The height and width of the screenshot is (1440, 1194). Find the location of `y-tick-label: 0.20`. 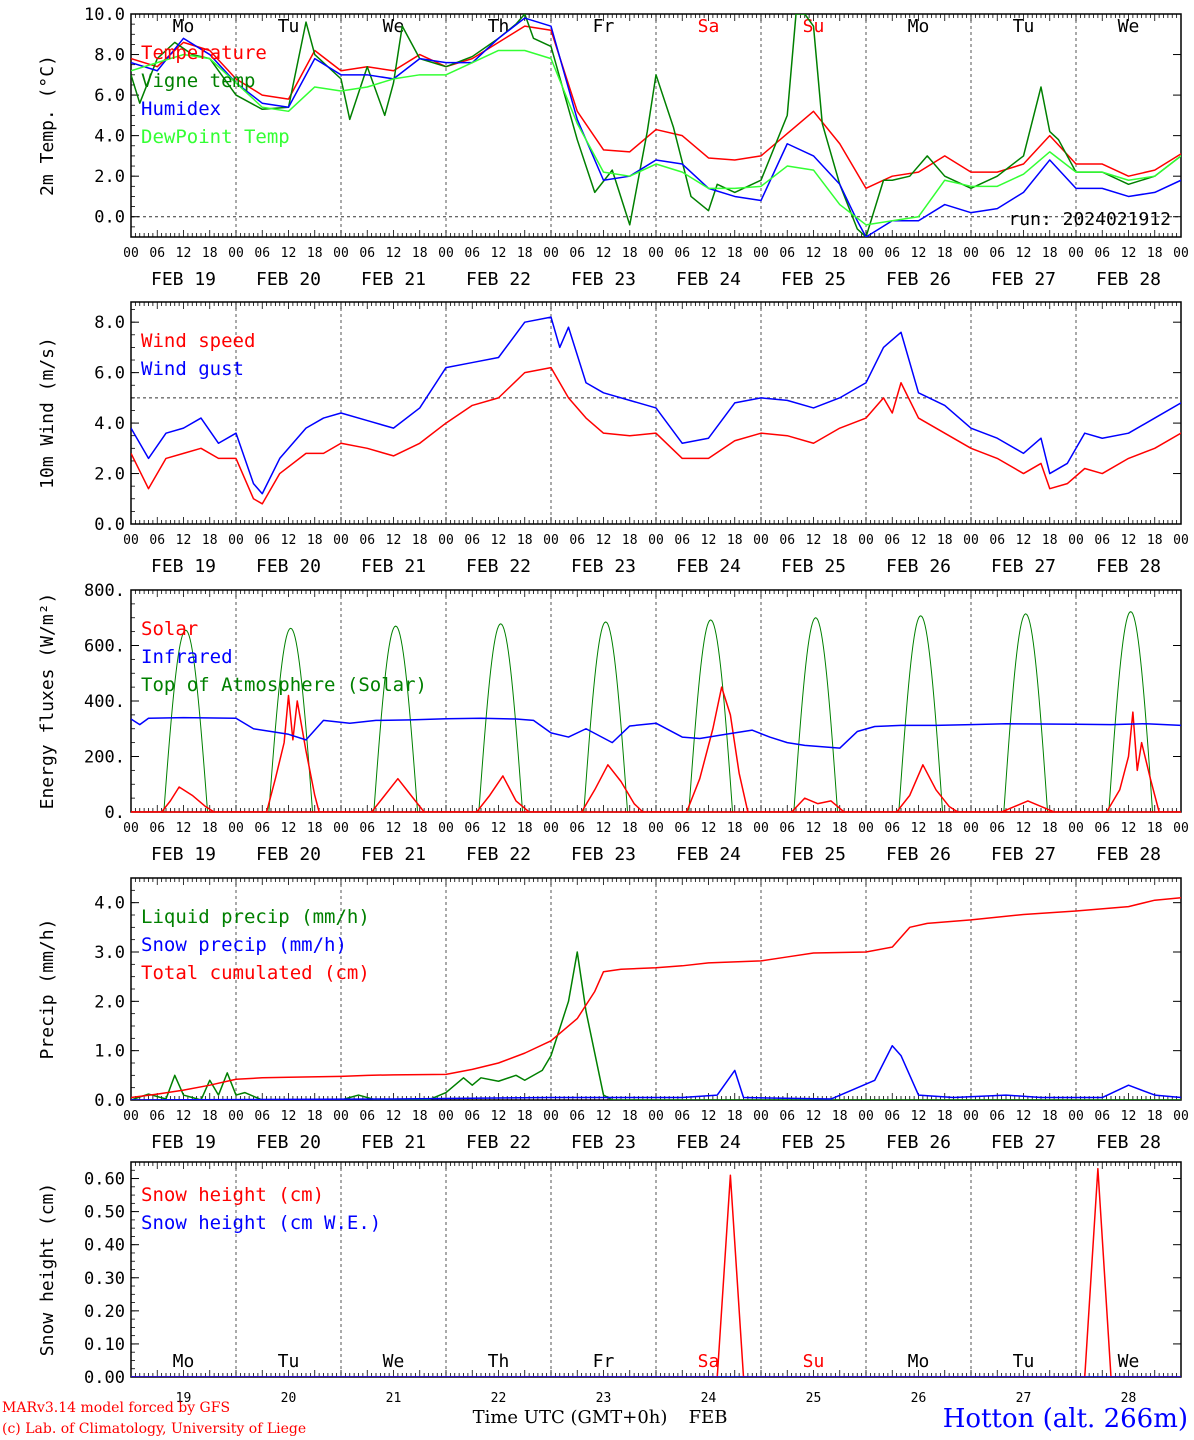

y-tick-label: 0.20 is located at coordinates (104, 1312).